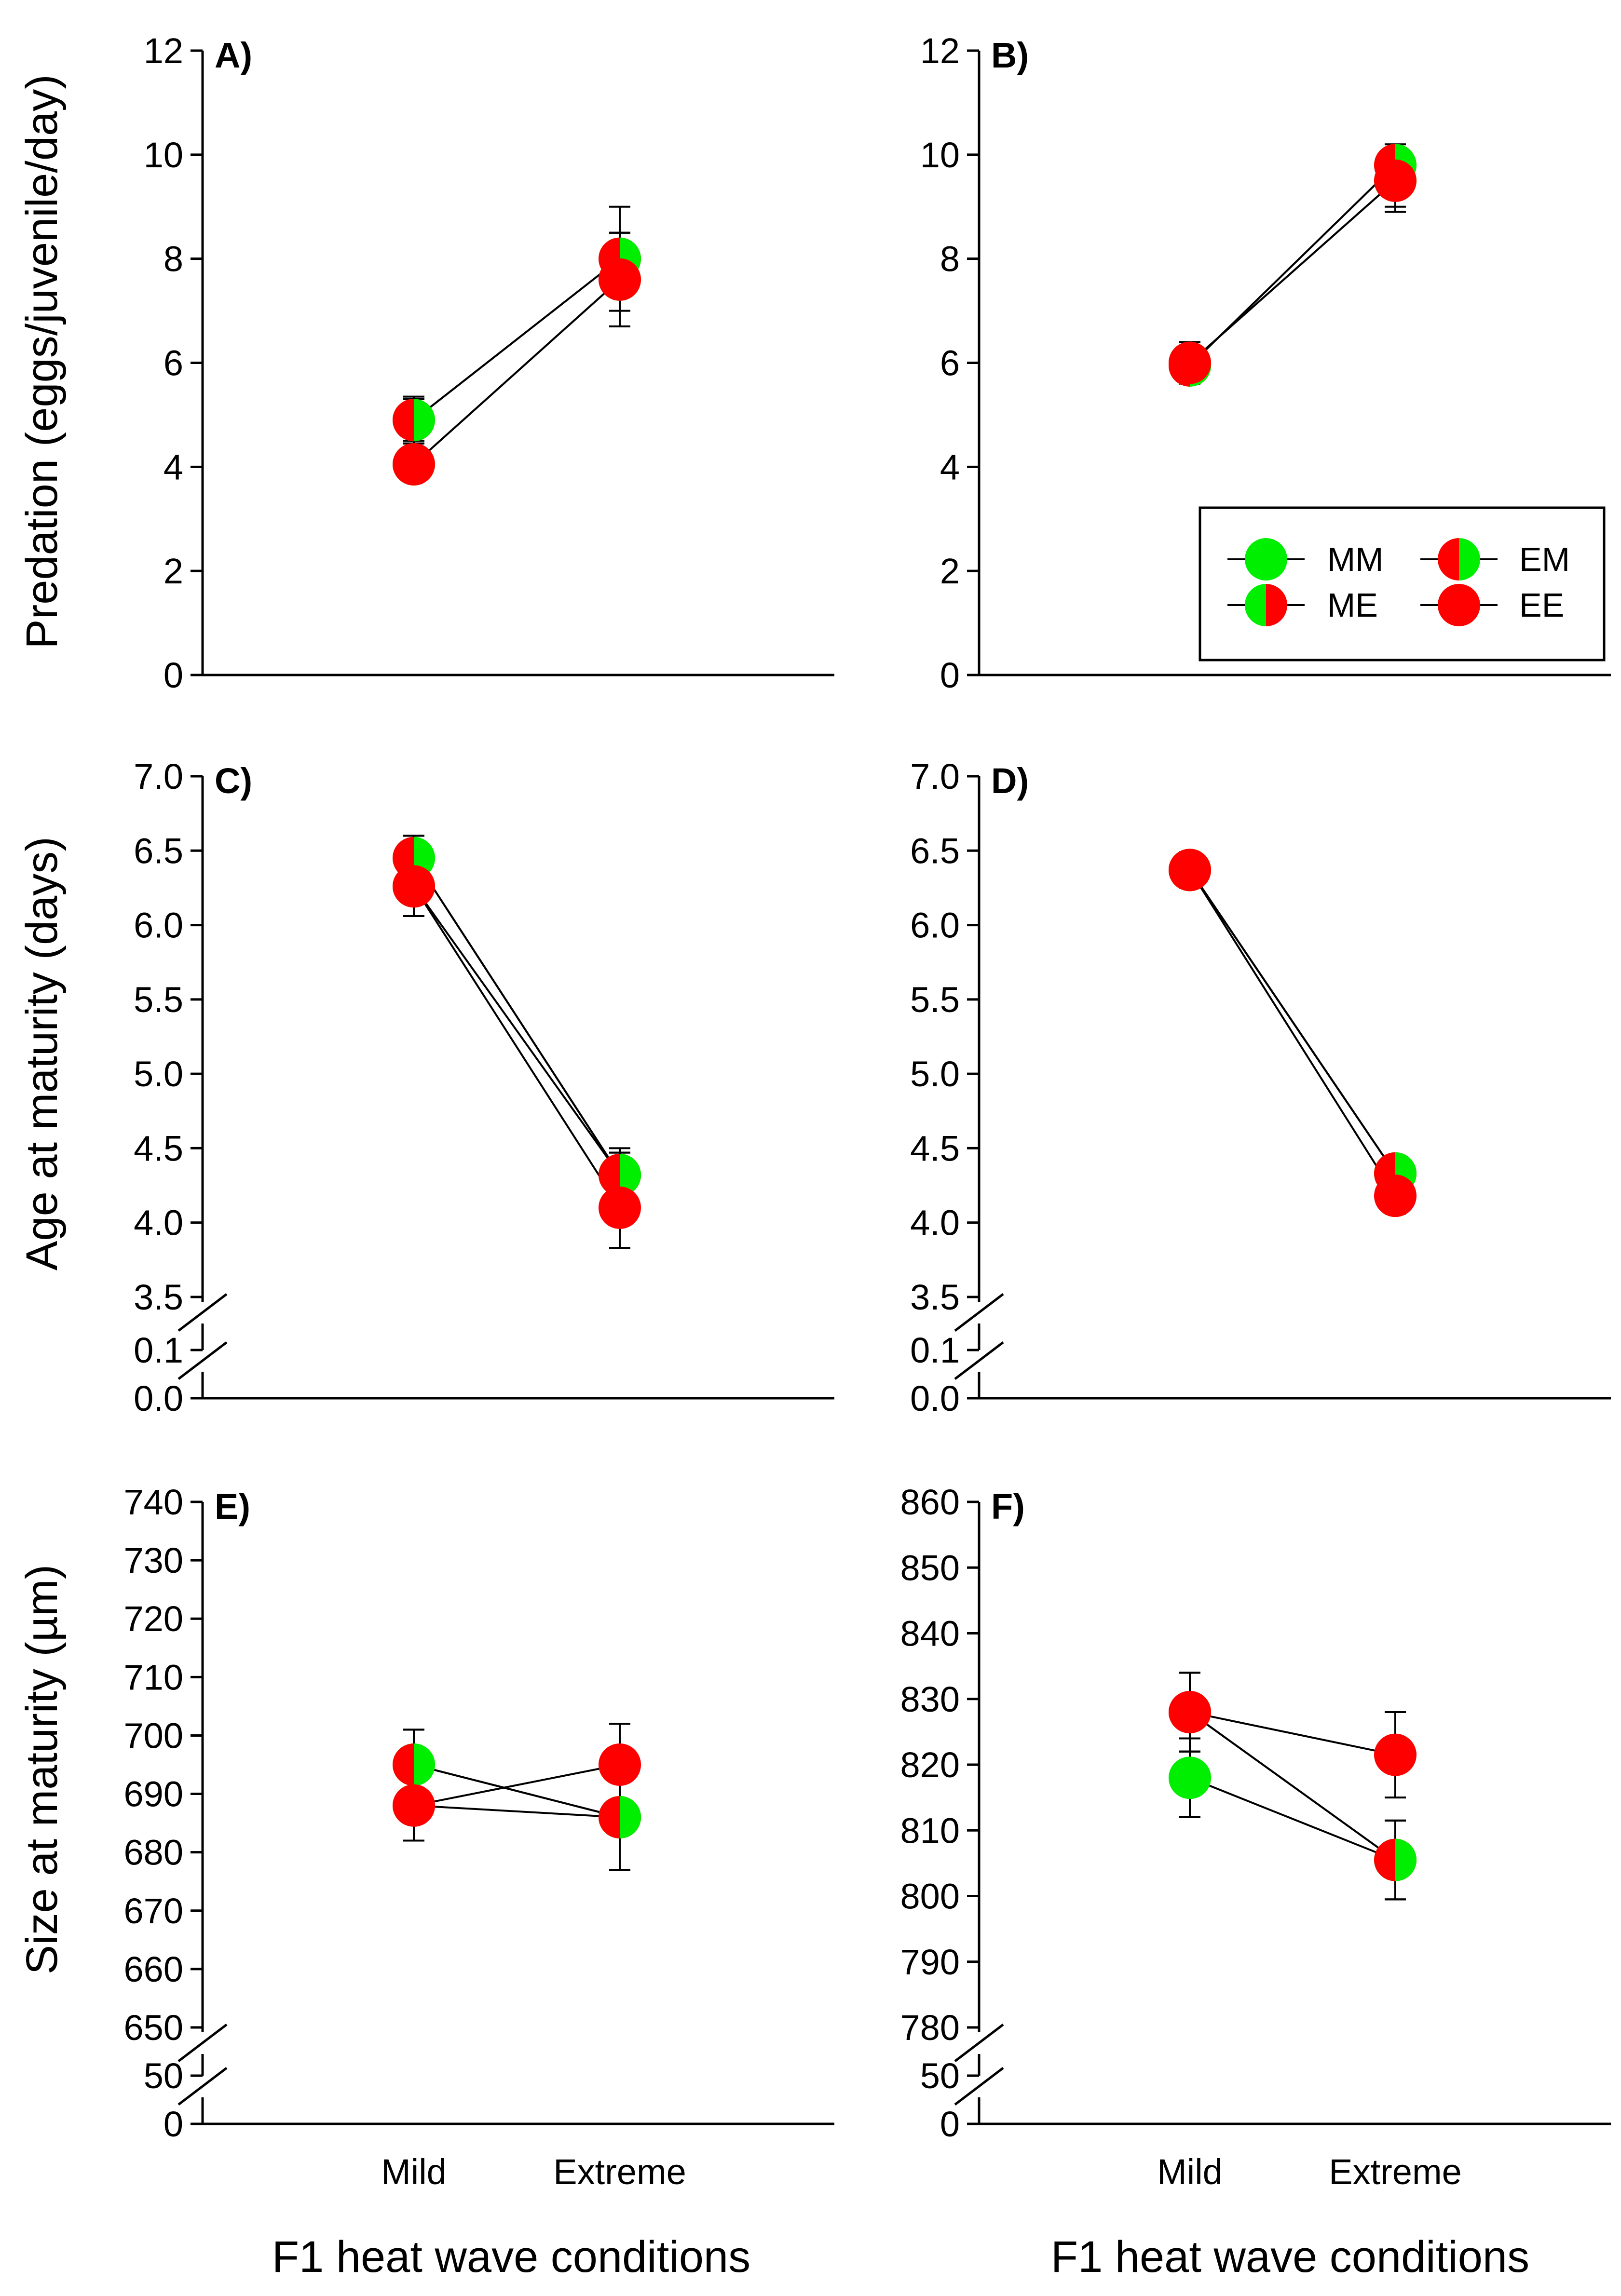  What do you see at coordinates (153, 1794) in the screenshot?
I see `y-tick-label: 690` at bounding box center [153, 1794].